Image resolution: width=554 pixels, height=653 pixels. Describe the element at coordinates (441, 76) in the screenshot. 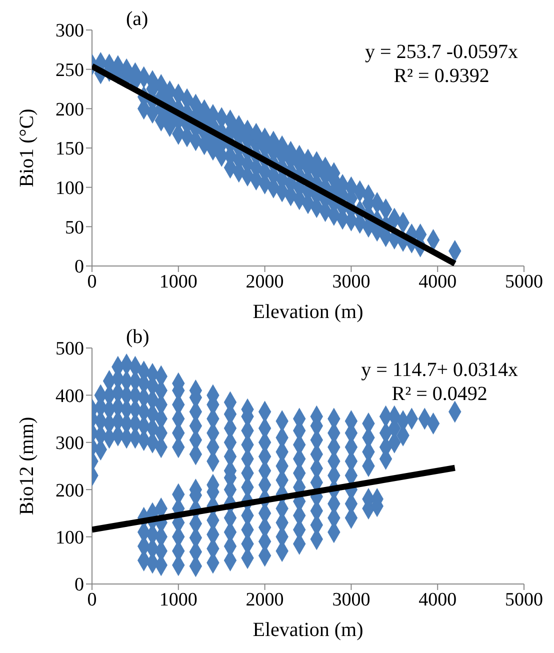

I see `annotation: R² = 0.9392` at that location.